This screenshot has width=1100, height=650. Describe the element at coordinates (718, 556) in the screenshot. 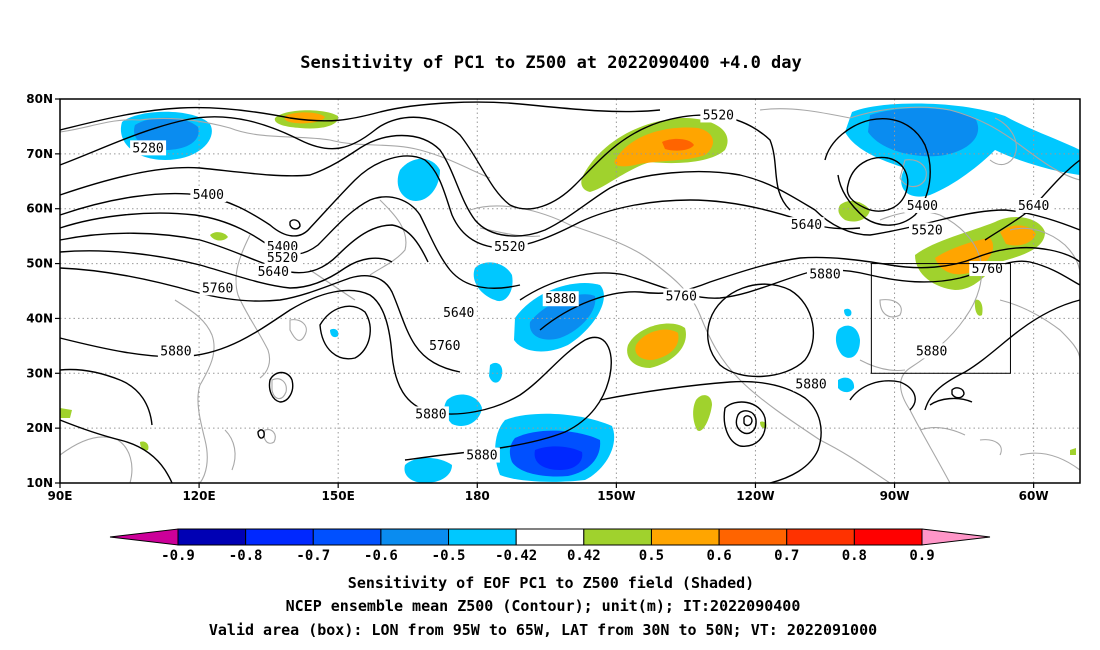

I see `colorbar-tick-label: 0.6` at that location.